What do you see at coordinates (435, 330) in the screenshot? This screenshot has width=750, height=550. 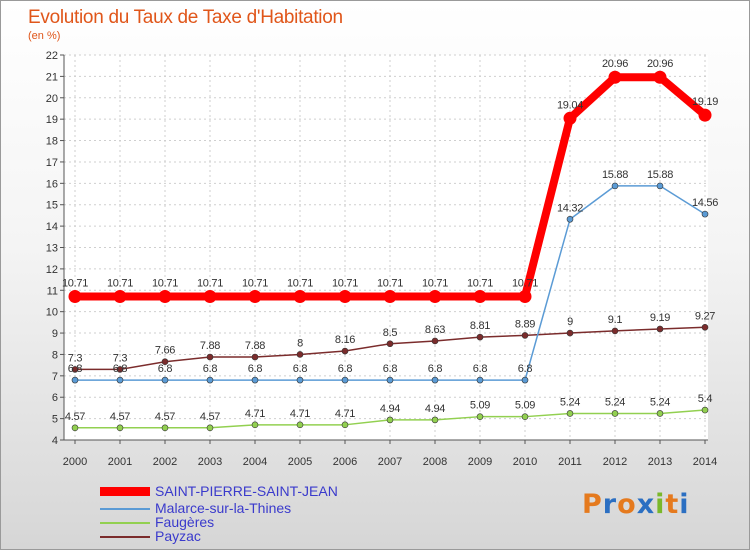 I see `data-label: 8.63` at bounding box center [435, 330].